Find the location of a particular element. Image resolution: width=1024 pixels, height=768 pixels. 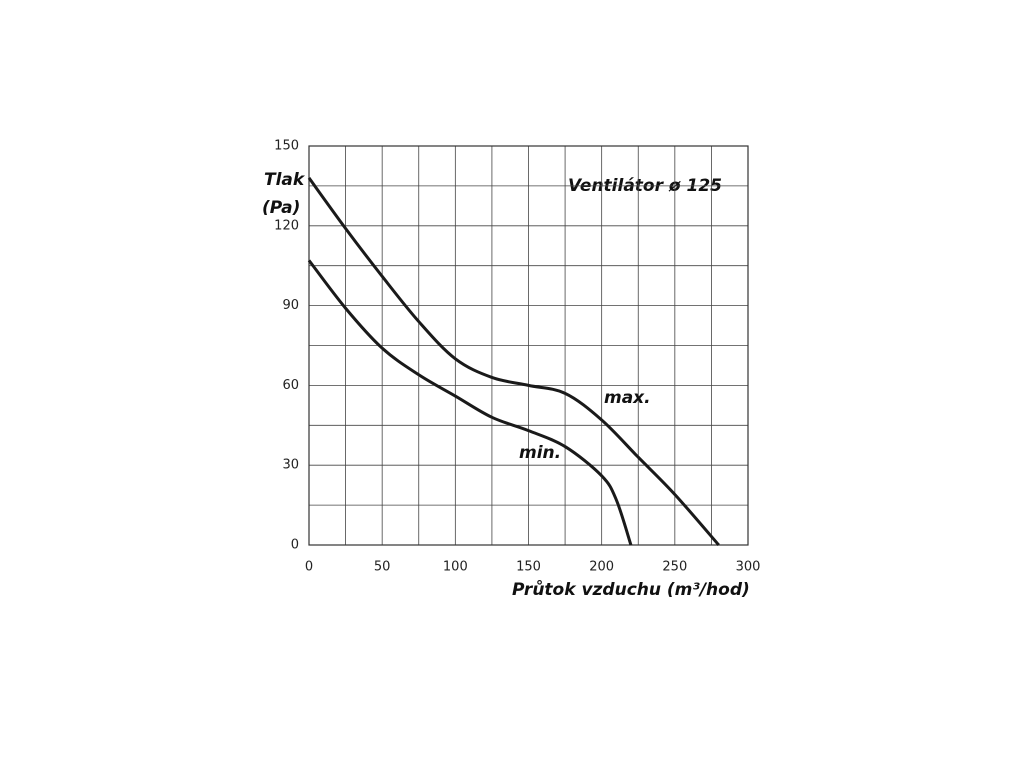

y-axis-label: (Pa) is located at coordinates (281, 208).